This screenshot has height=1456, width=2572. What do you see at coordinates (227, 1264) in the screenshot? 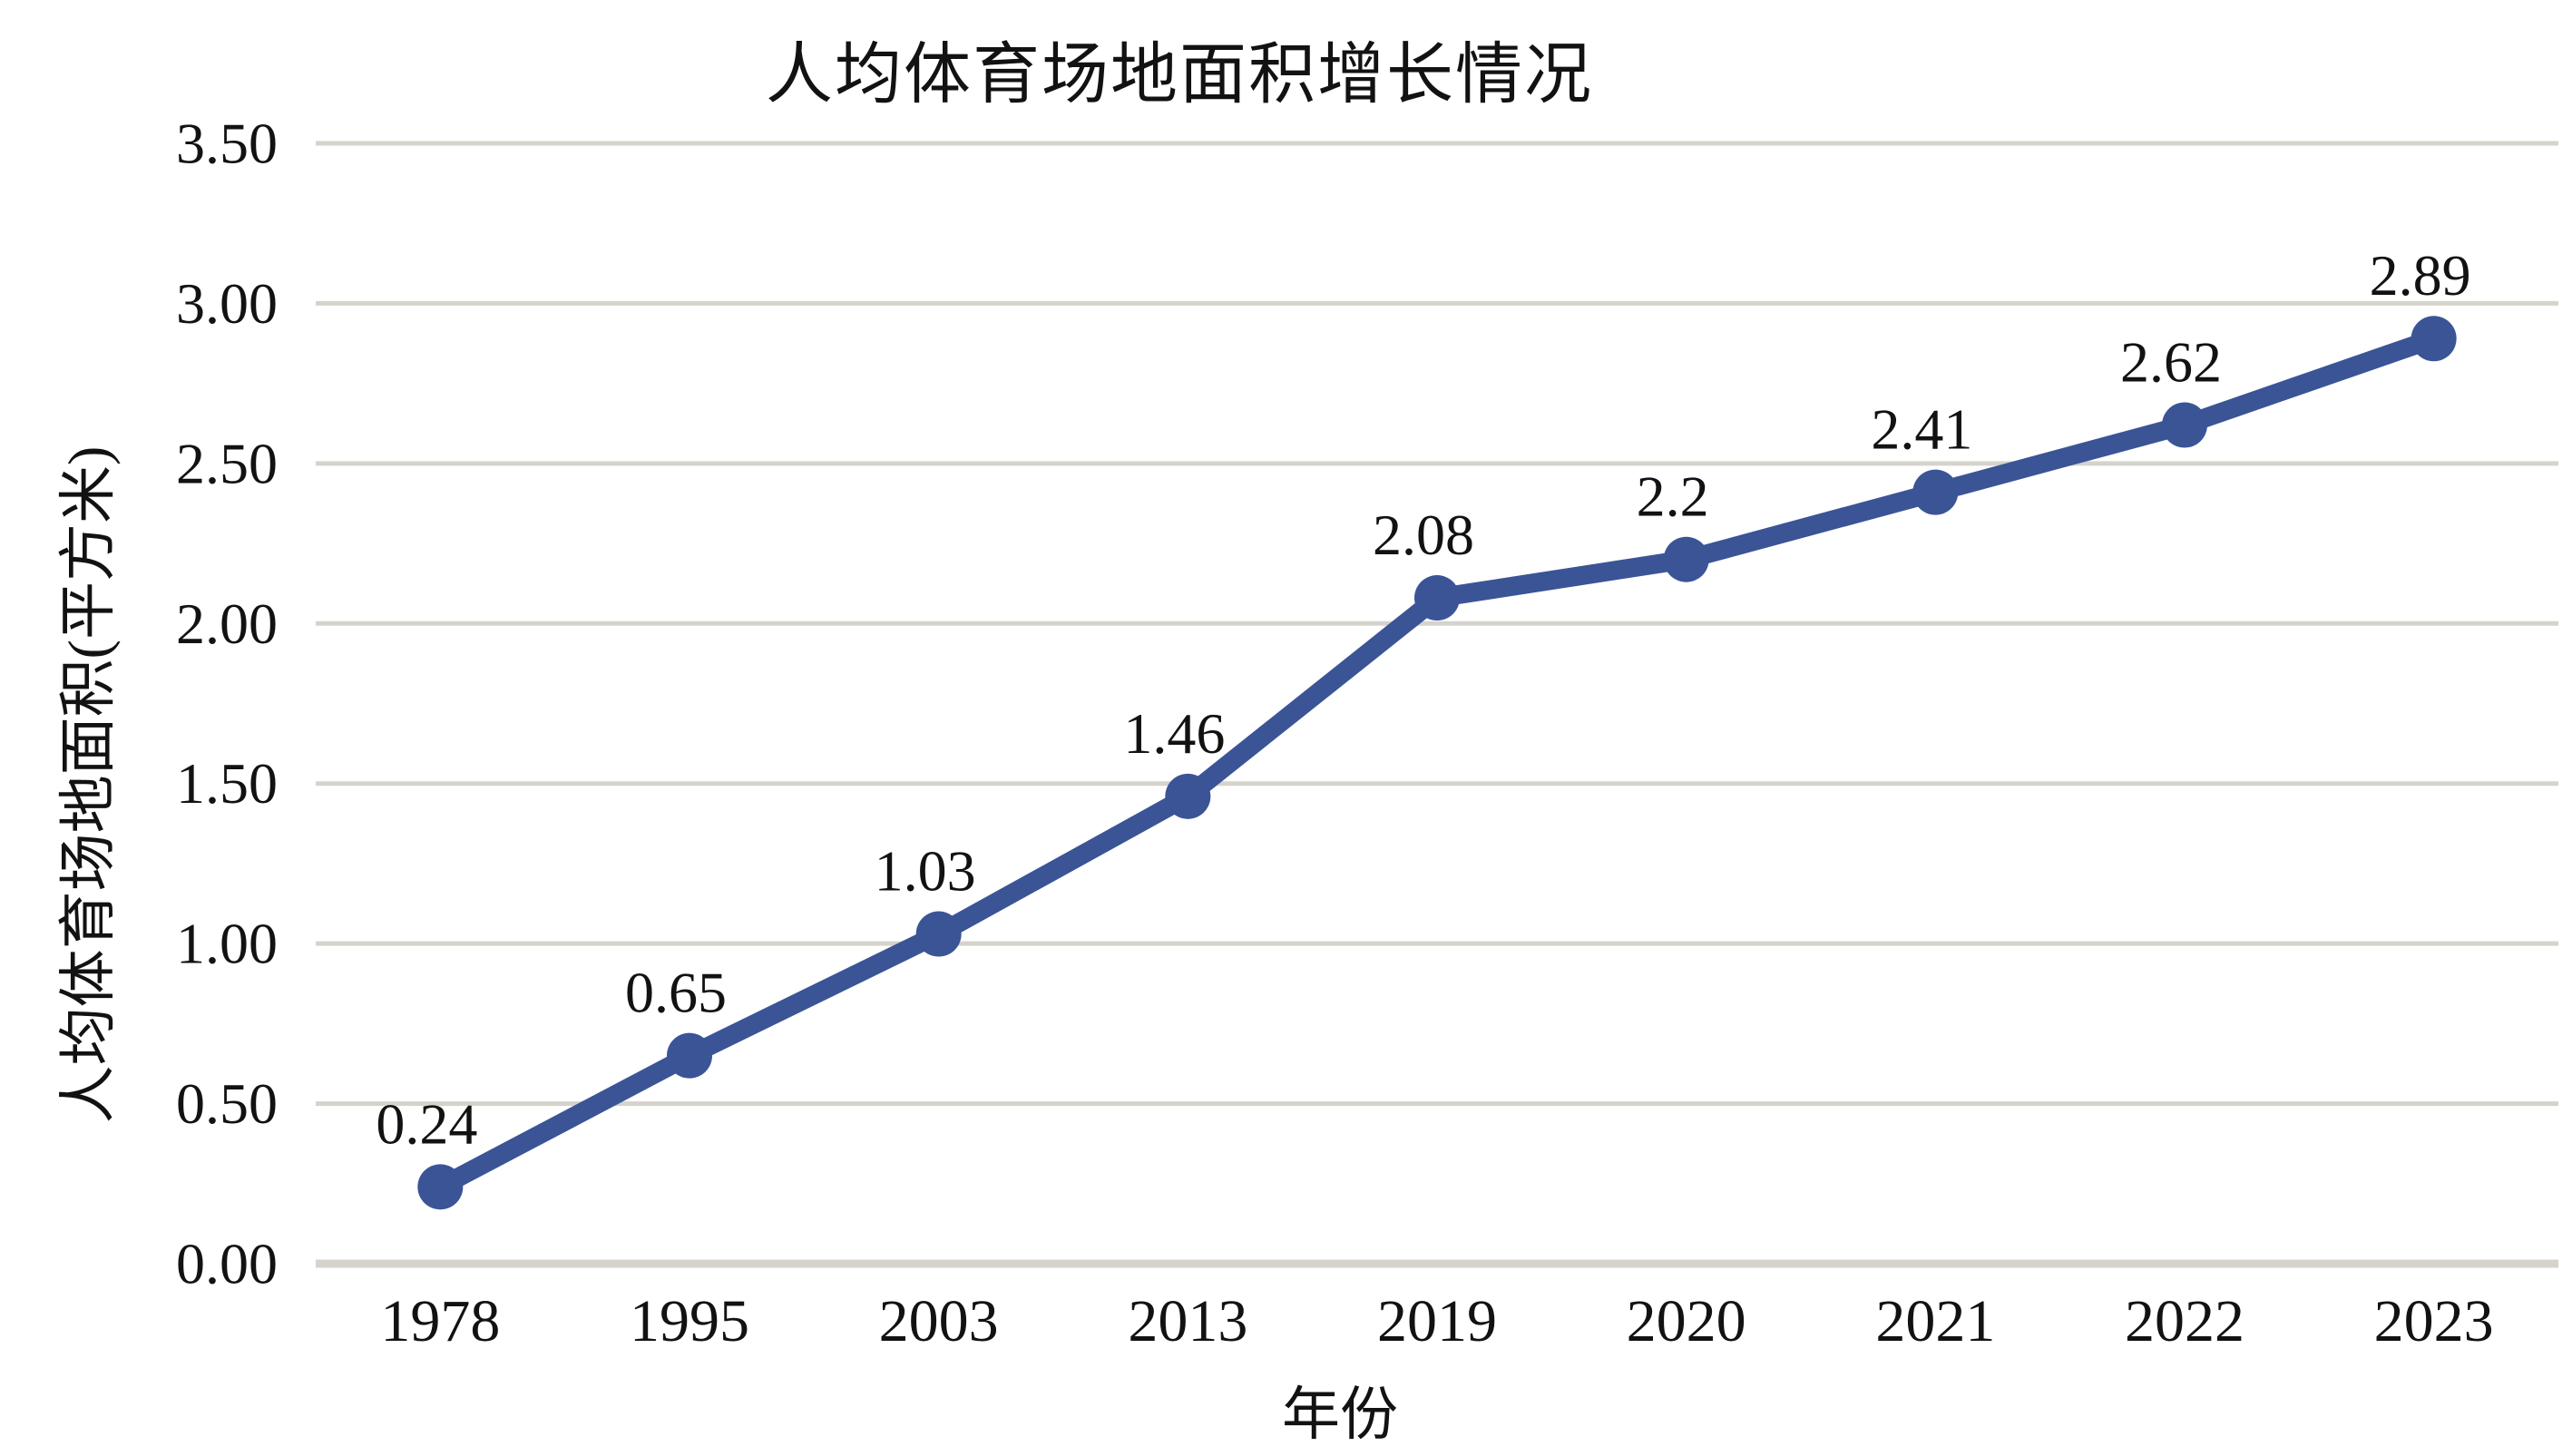
I see `y-tick-label: 0.00` at bounding box center [227, 1264].